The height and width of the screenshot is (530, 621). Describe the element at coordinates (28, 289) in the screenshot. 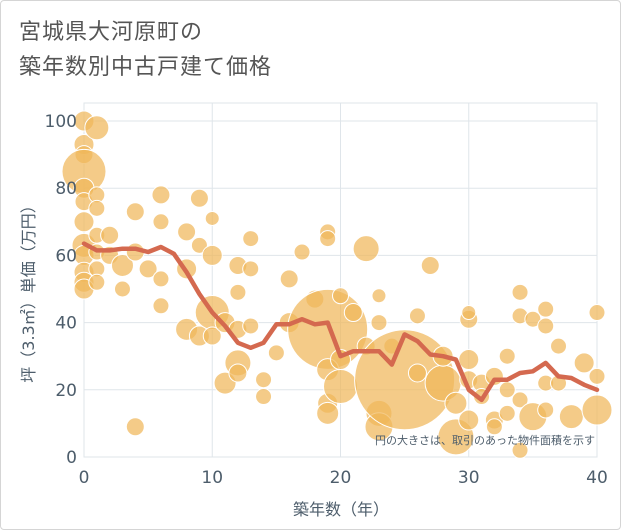

I see `y-axis-title: 坪（3.3㎡）単価（万円）` at that location.